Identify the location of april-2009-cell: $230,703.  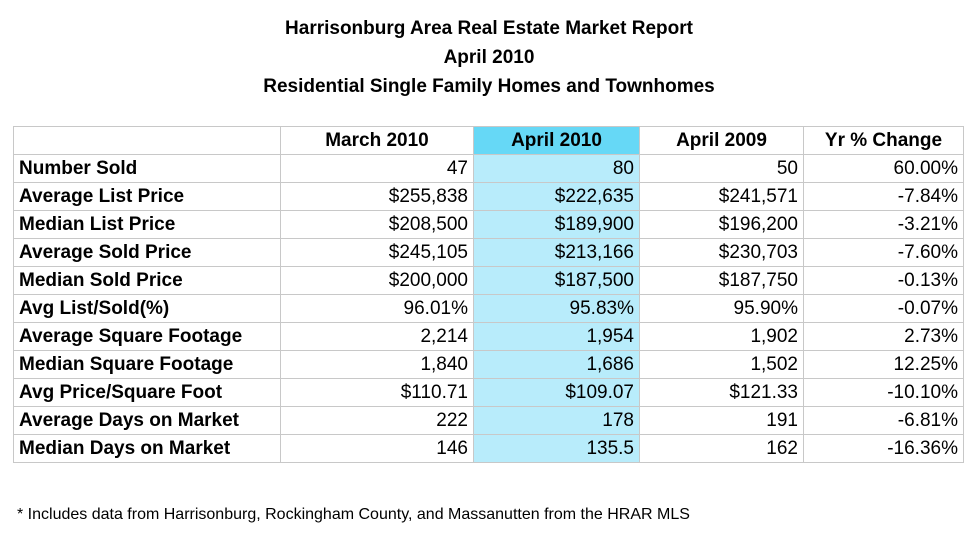
(721, 252).